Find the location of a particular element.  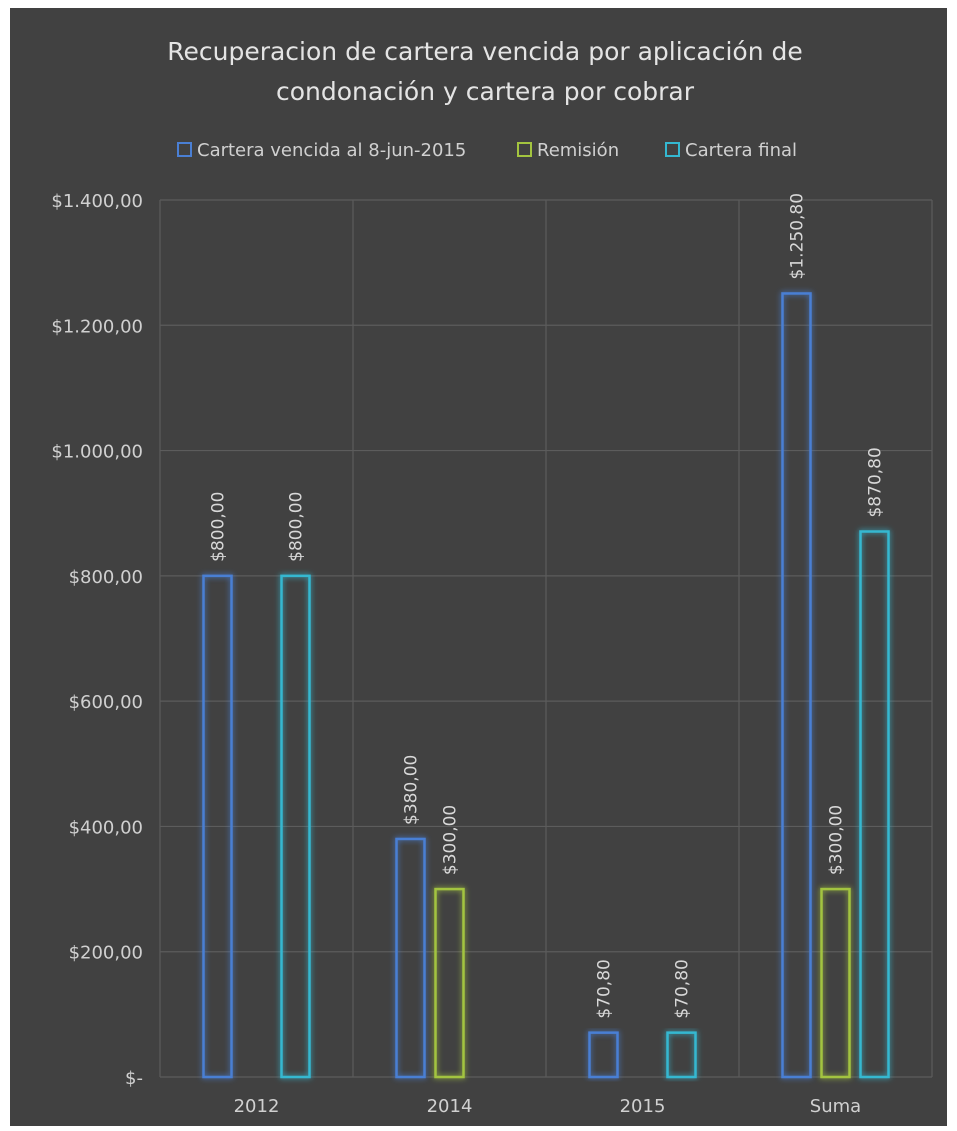

legend-label: Cartera final is located at coordinates (741, 150).